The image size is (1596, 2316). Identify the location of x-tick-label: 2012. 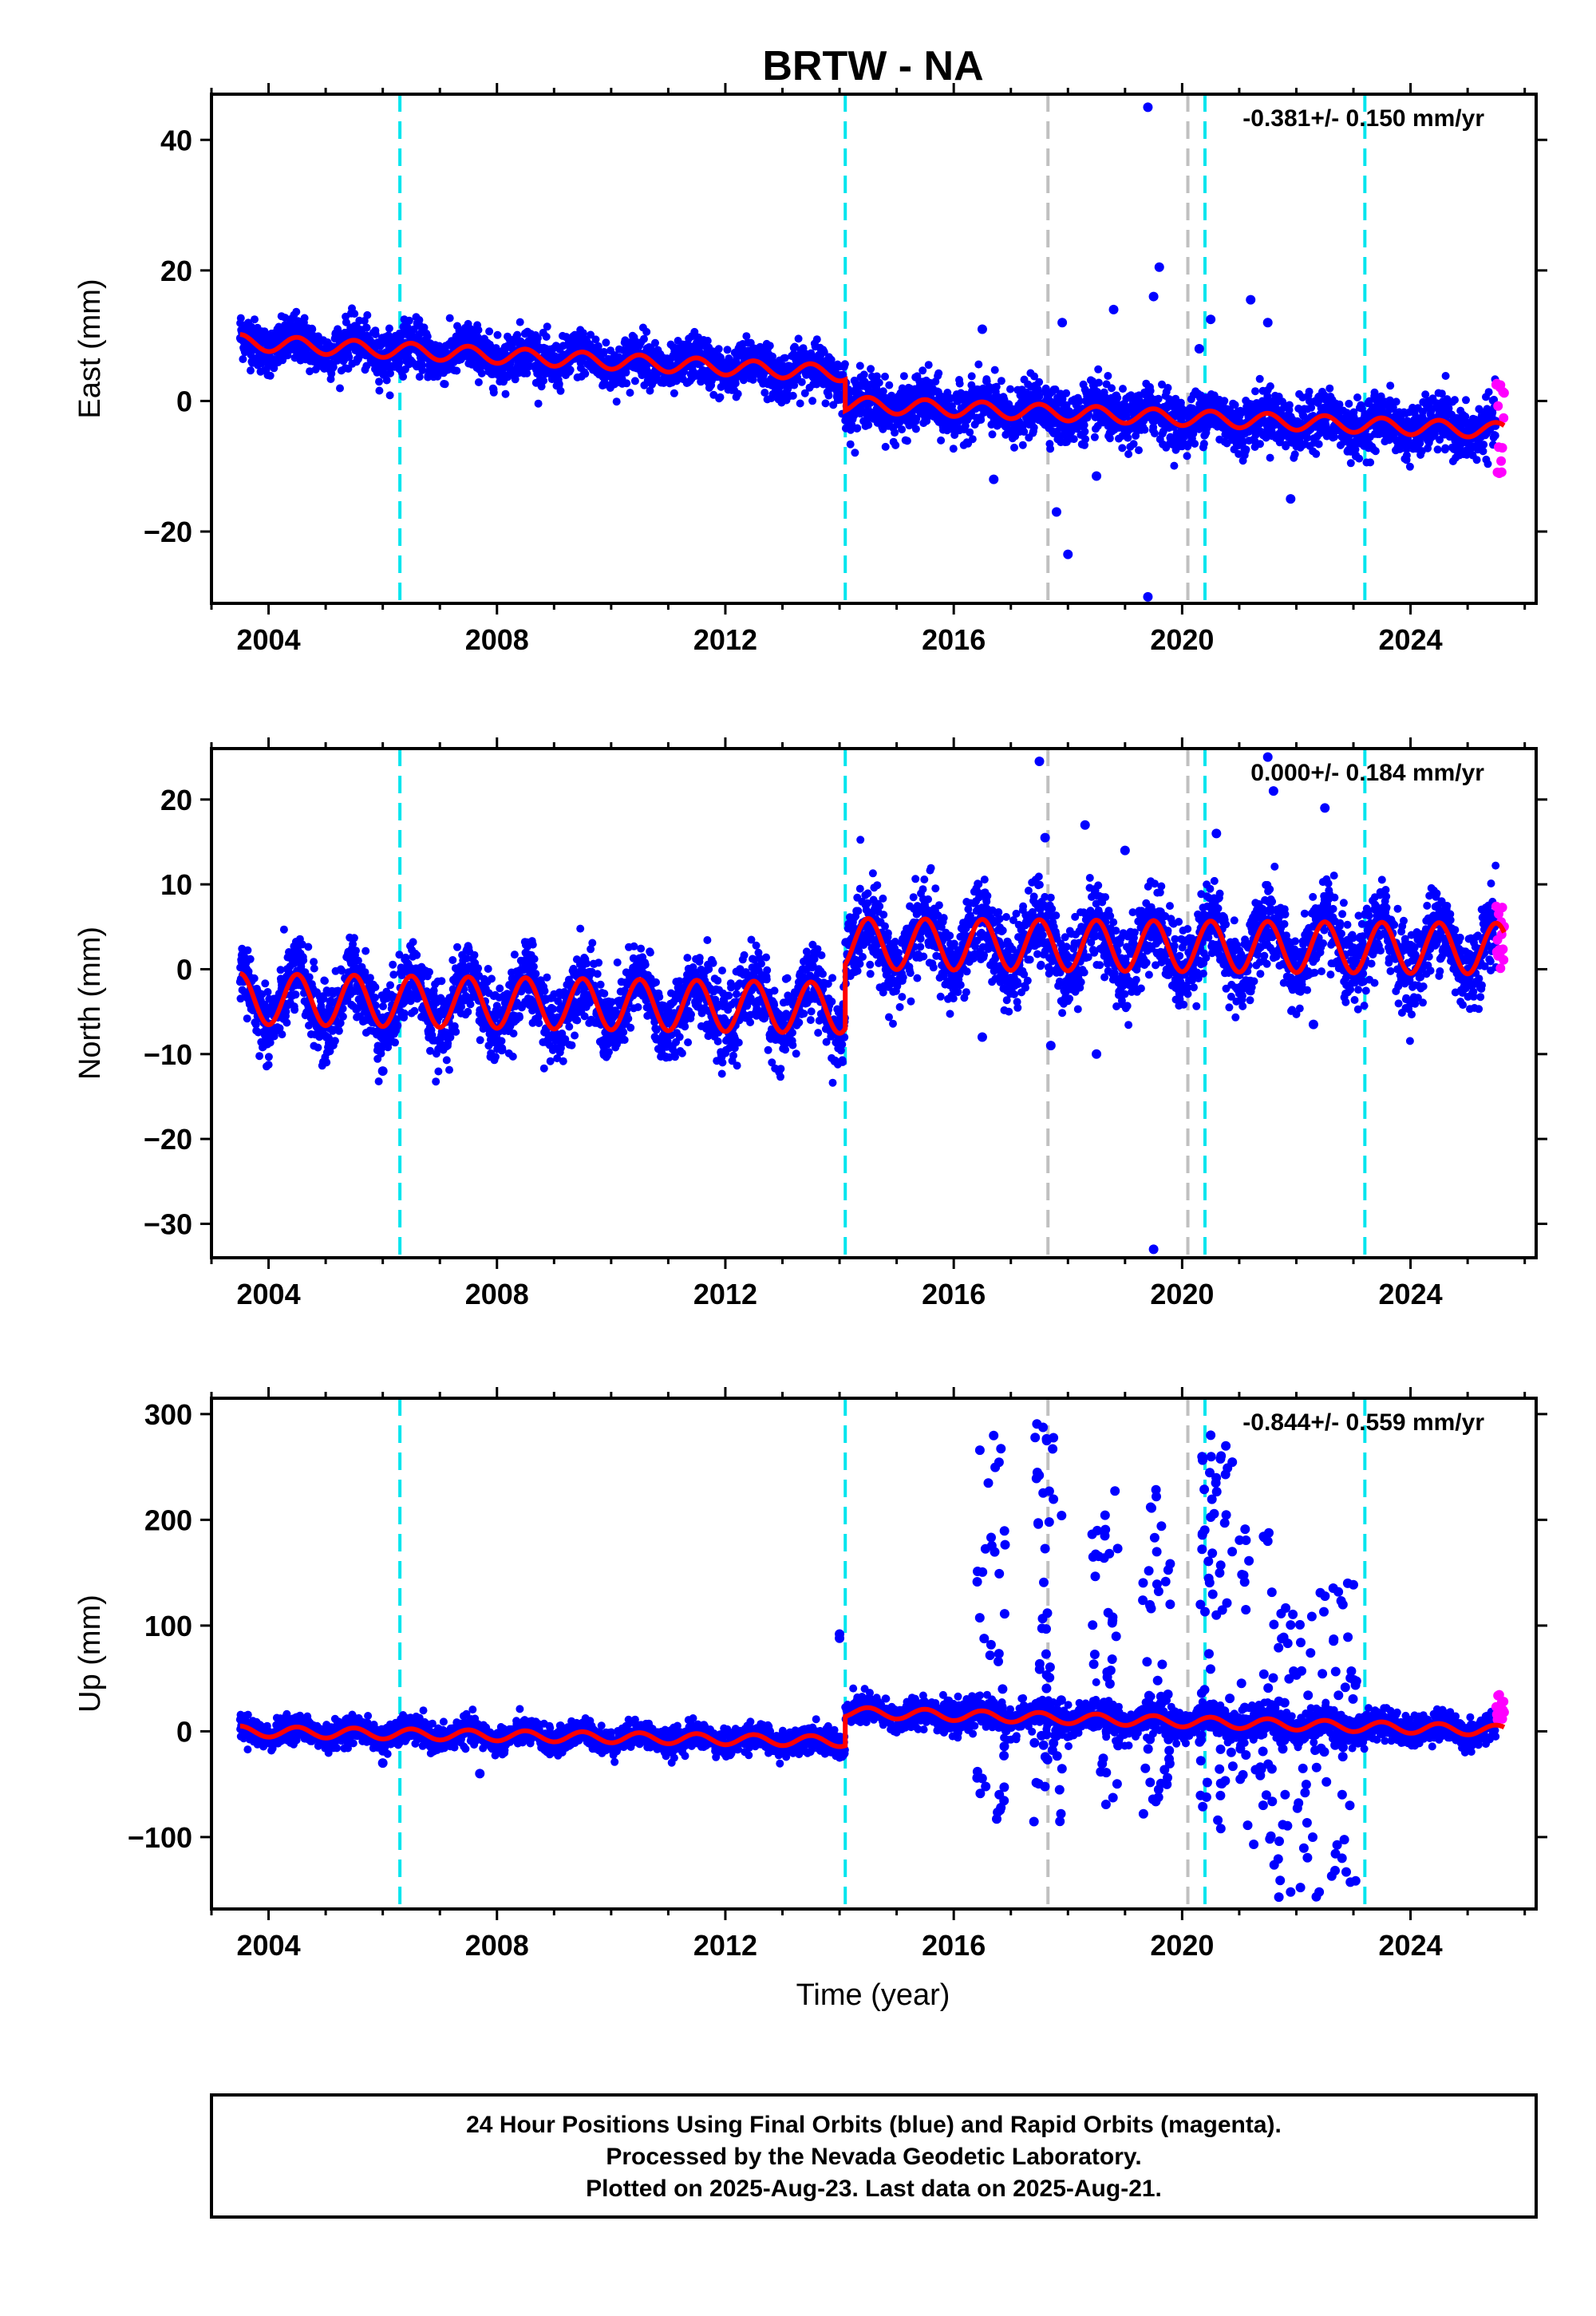
(725, 639).